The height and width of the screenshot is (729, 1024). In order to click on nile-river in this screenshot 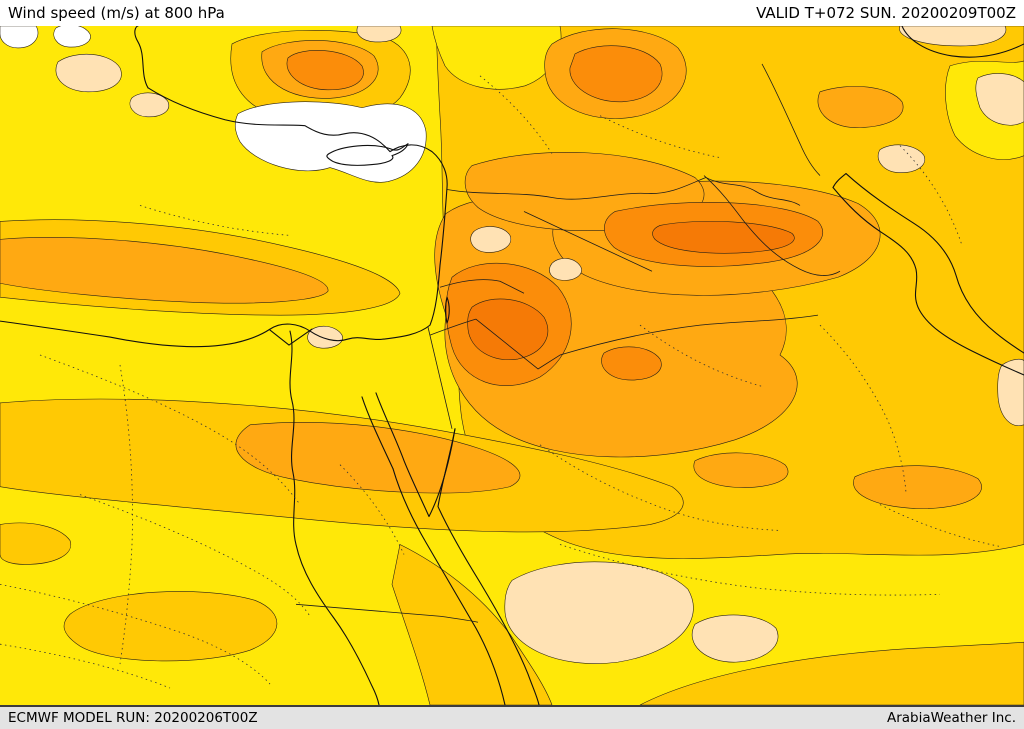, I will do `click(334, 517)`.